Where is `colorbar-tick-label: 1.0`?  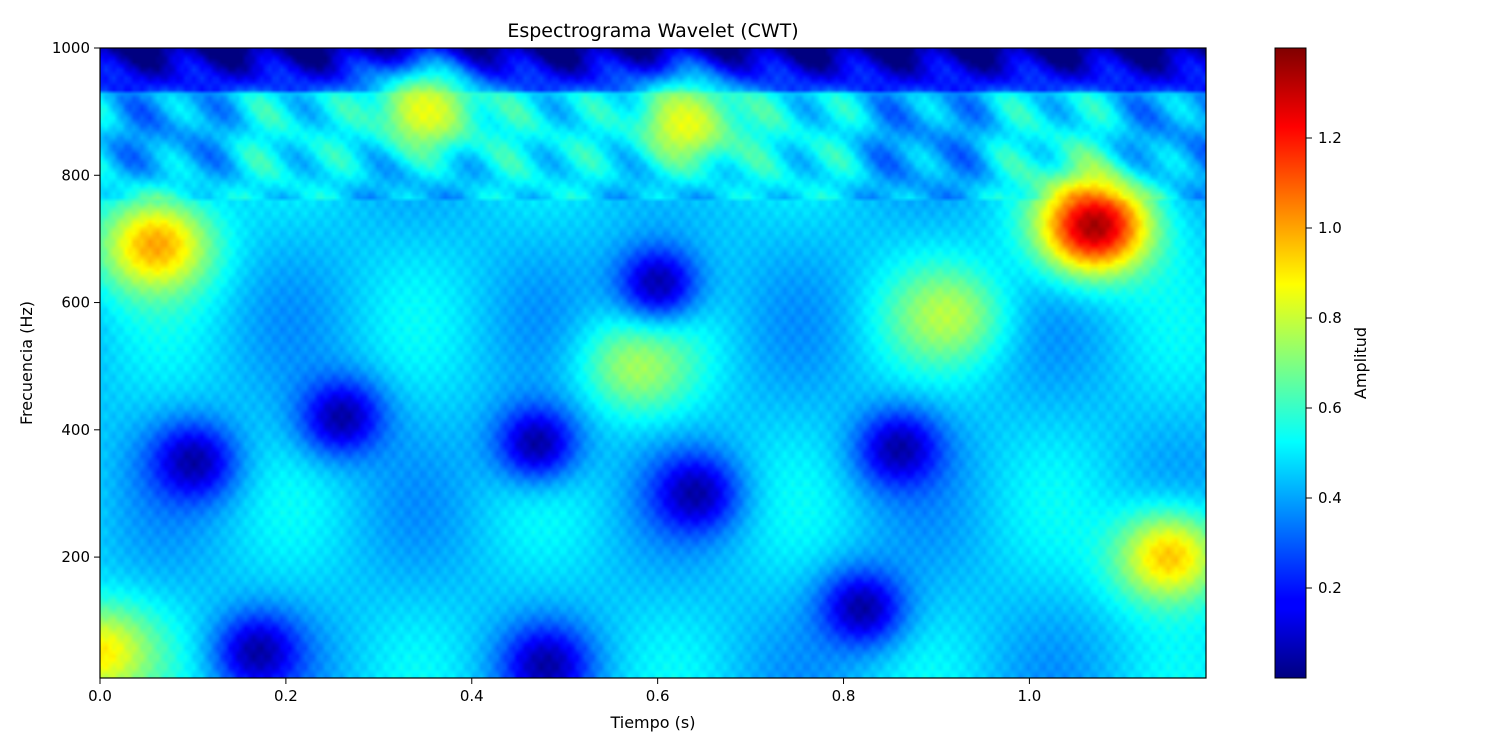
colorbar-tick-label: 1.0 is located at coordinates (1330, 228).